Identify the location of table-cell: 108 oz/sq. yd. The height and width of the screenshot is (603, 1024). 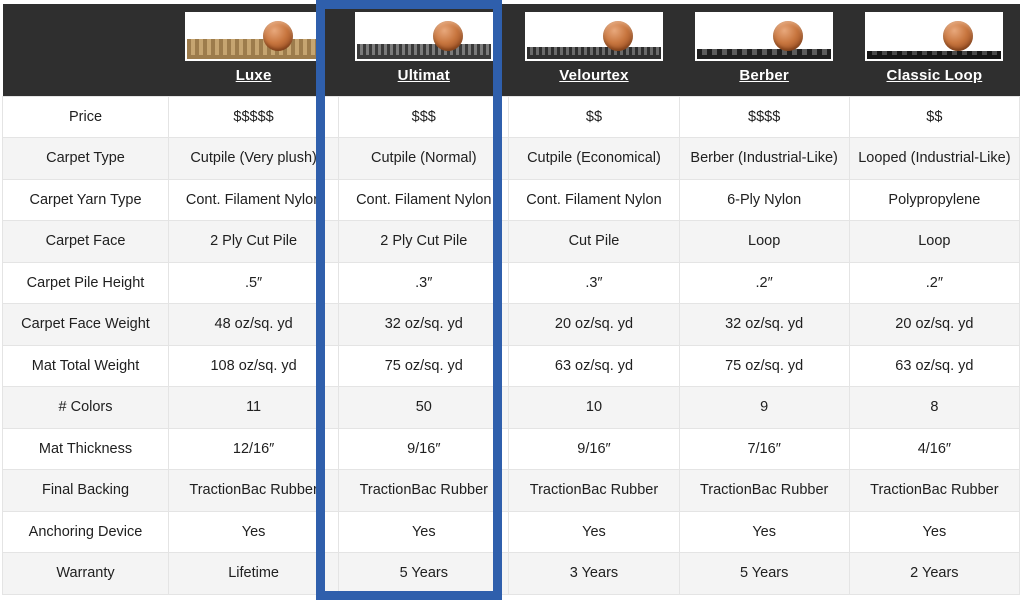
(253, 365).